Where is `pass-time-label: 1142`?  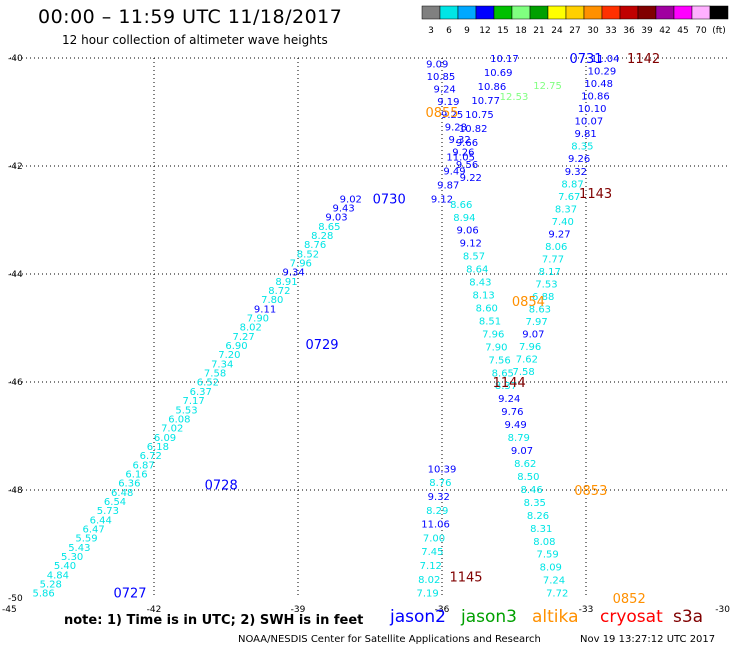
pass-time-label: 1142 is located at coordinates (643, 59).